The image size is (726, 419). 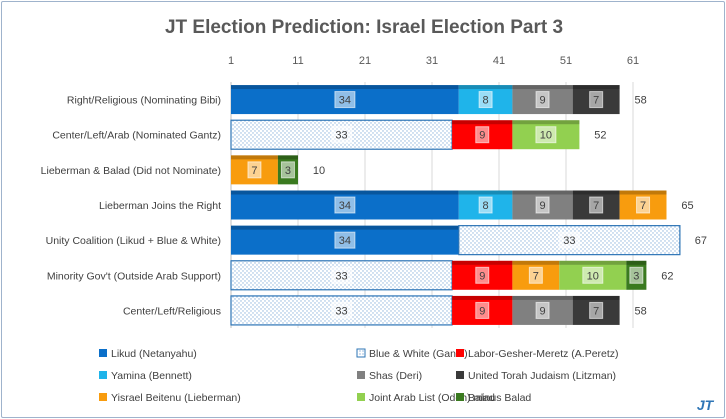 I want to click on legend-item-yb: Yisrael Beitenu (Lieberman), so click(x=170, y=398).